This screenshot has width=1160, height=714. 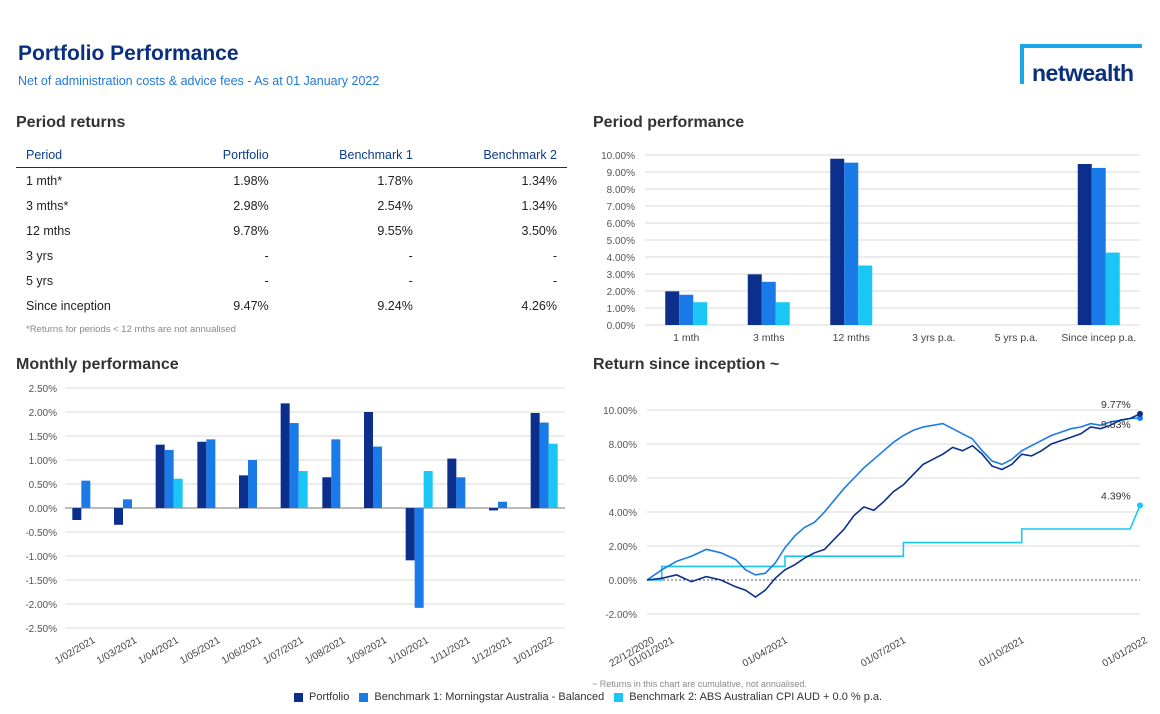 I want to click on y-tick-label: 3.00%, so click(x=621, y=275).